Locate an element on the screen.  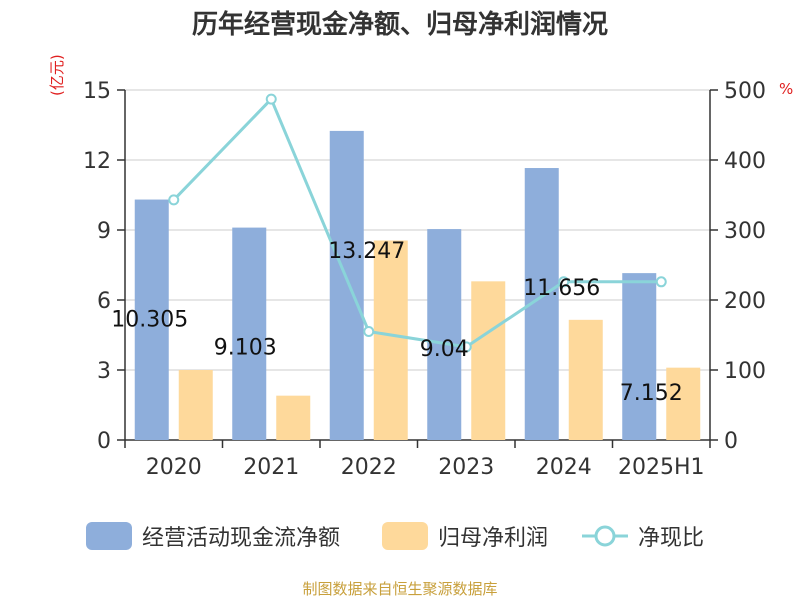
y-left-tick-label: 6 is located at coordinates (104, 301).